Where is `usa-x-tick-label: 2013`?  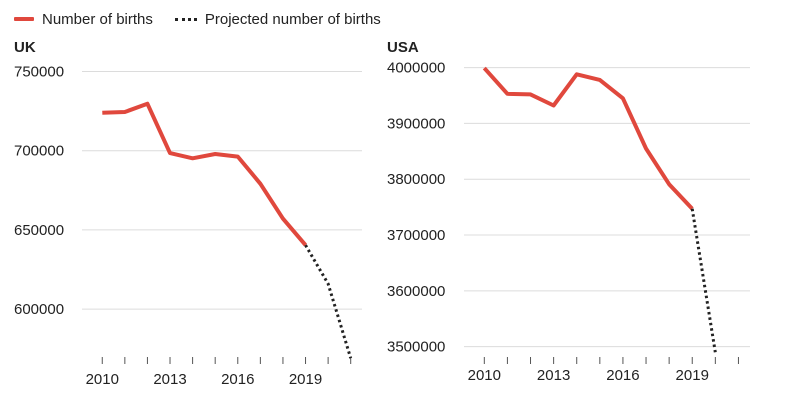
usa-x-tick-label: 2013 is located at coordinates (553, 375).